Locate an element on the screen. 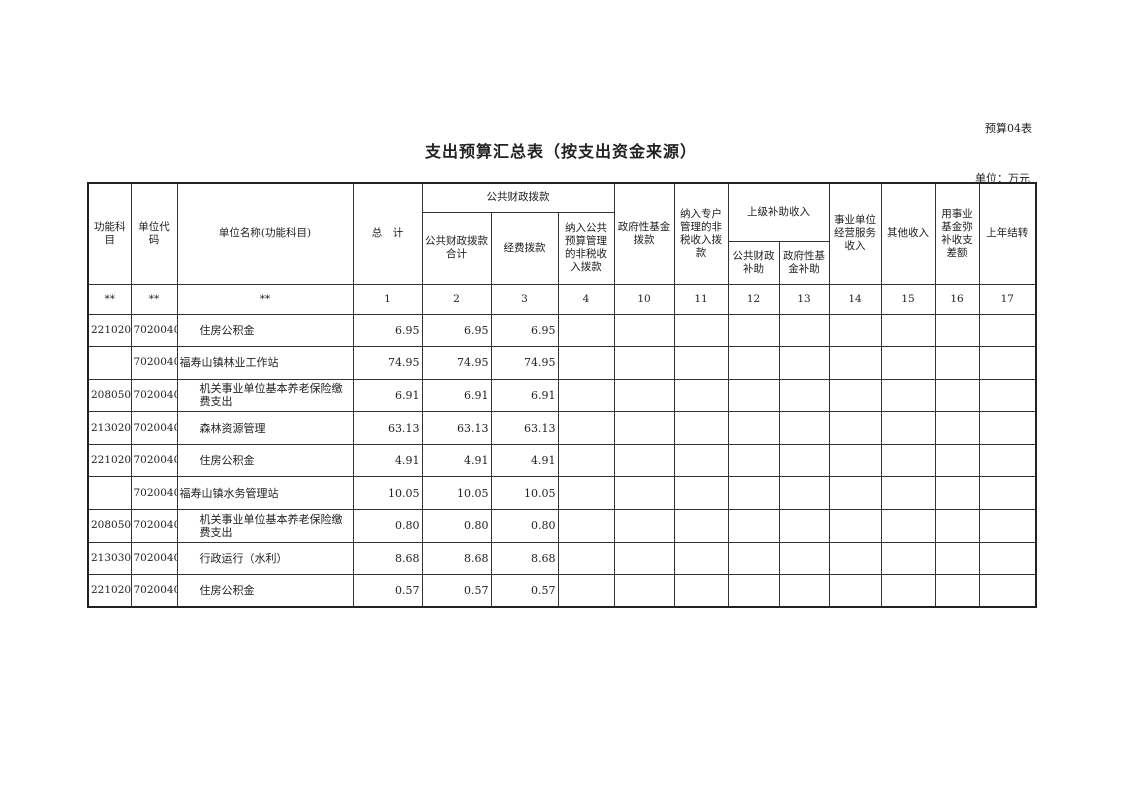 The width and height of the screenshot is (1122, 793). public-finance-total-cell: 8.68 is located at coordinates (456, 558).